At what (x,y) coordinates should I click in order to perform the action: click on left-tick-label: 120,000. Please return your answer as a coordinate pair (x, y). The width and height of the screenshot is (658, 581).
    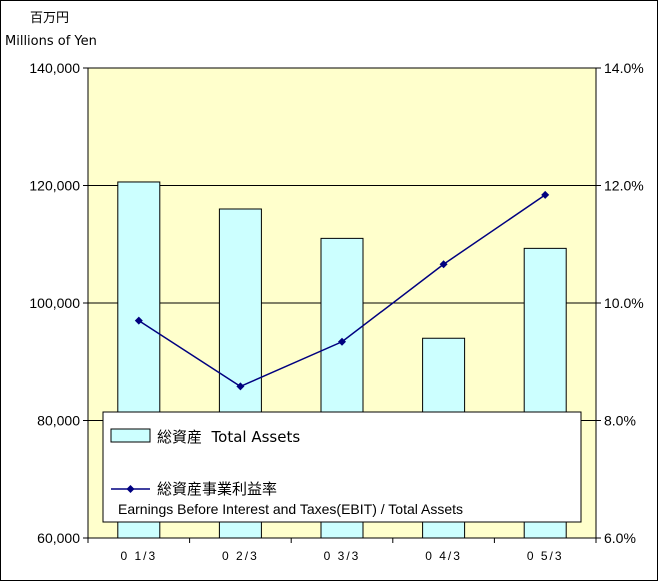
    Looking at the image, I should click on (54, 186).